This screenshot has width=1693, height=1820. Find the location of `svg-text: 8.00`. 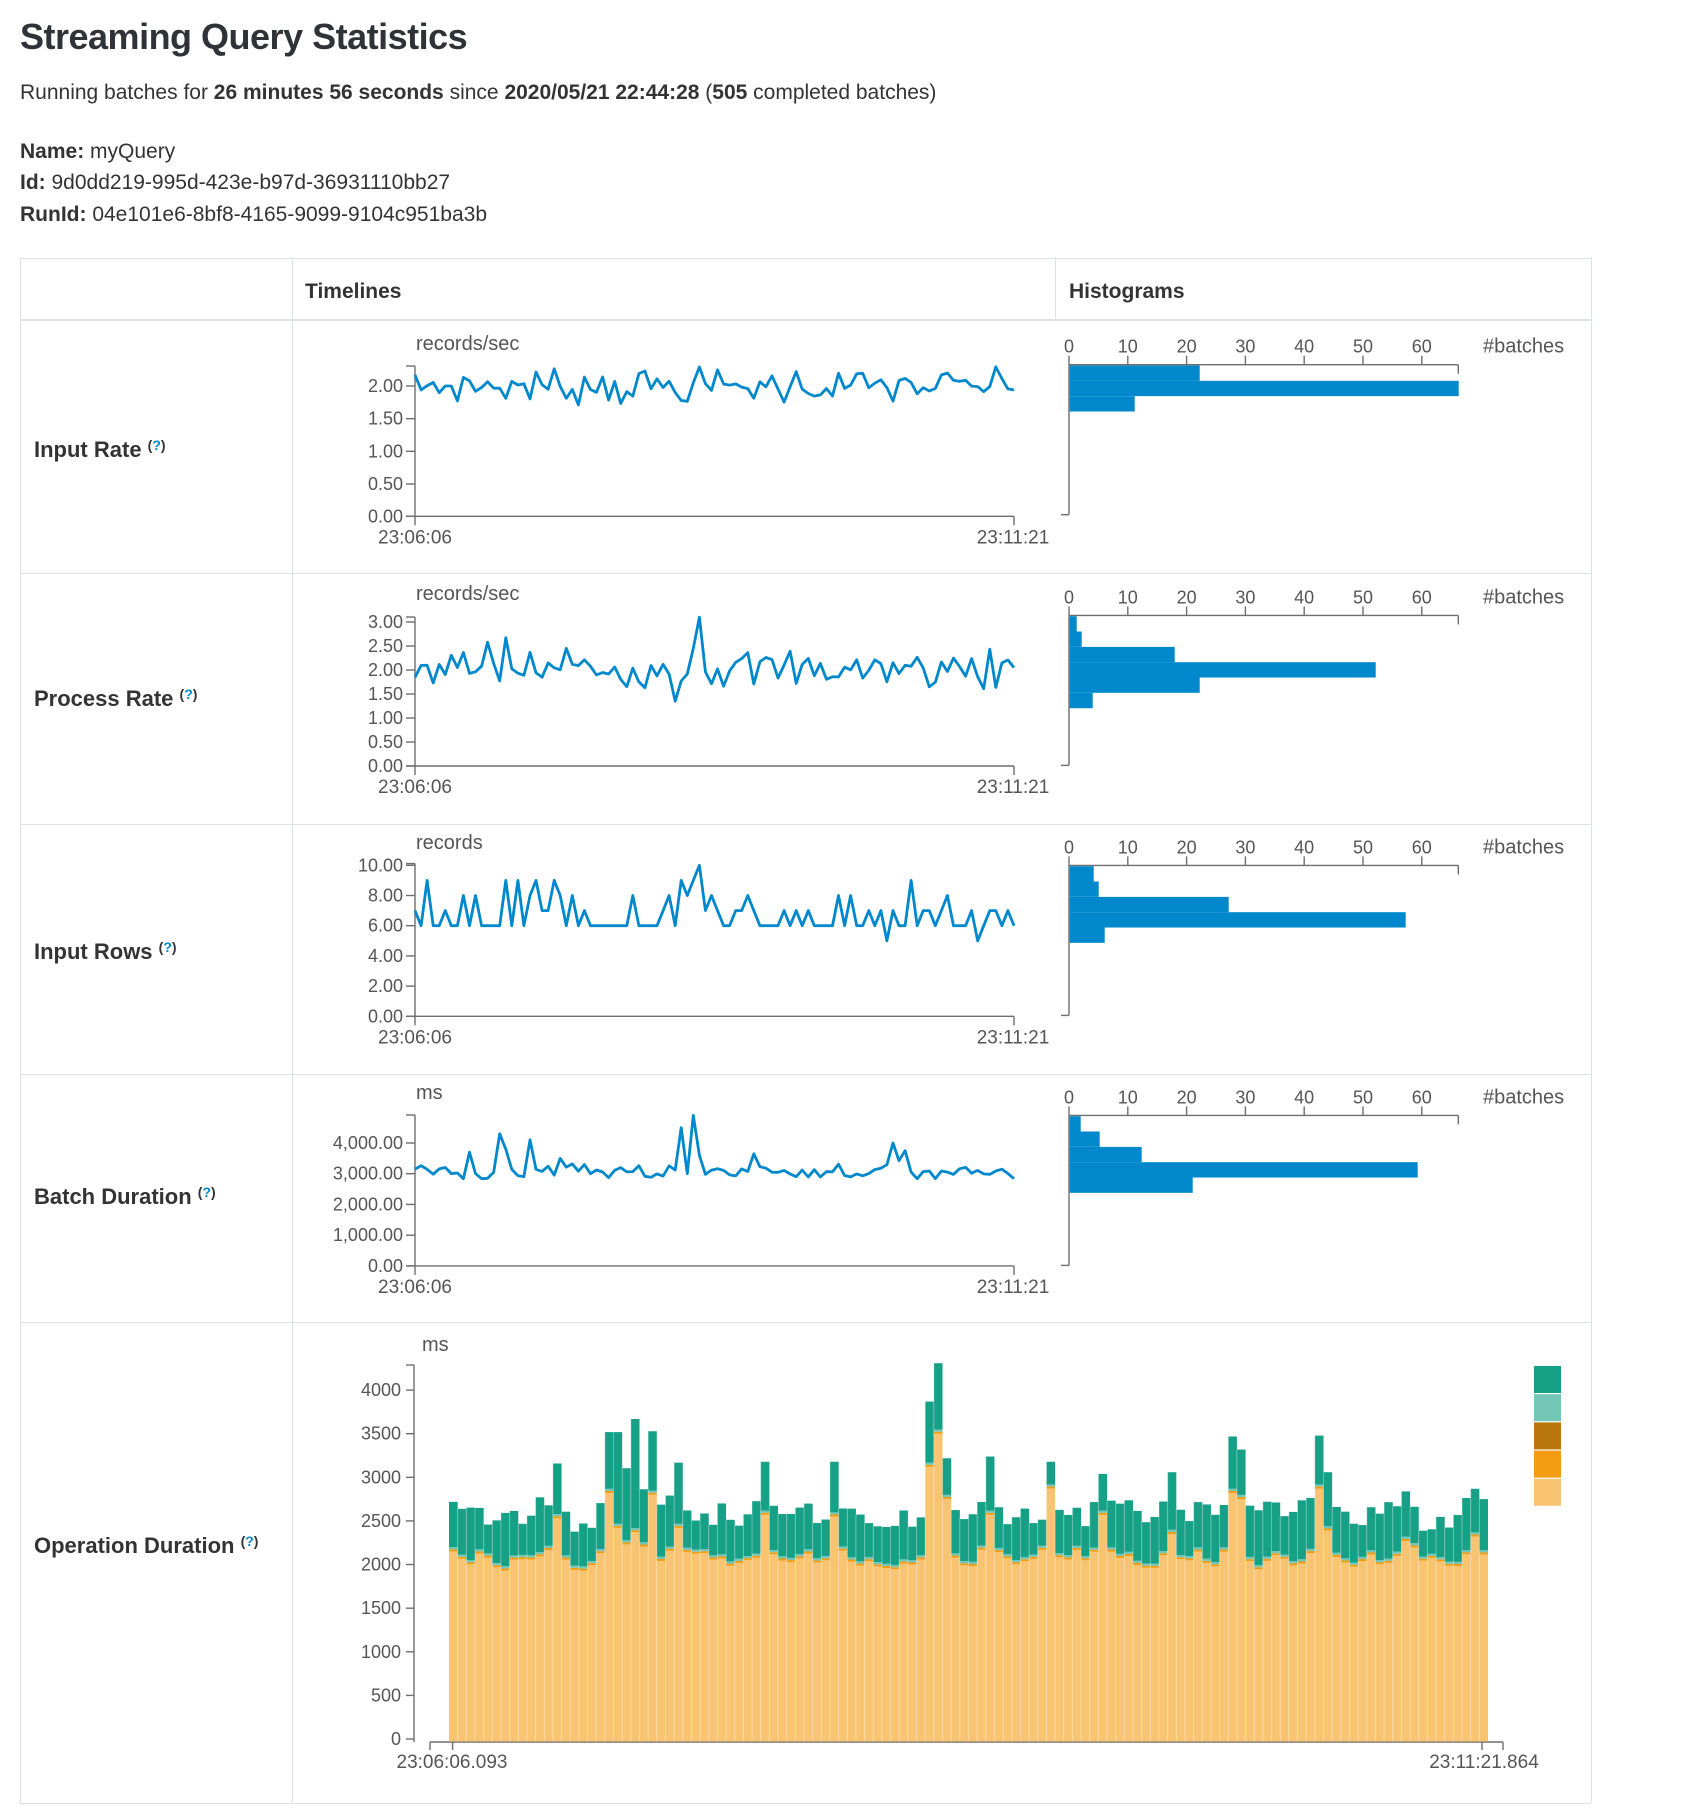

svg-text: 8.00 is located at coordinates (385, 896).